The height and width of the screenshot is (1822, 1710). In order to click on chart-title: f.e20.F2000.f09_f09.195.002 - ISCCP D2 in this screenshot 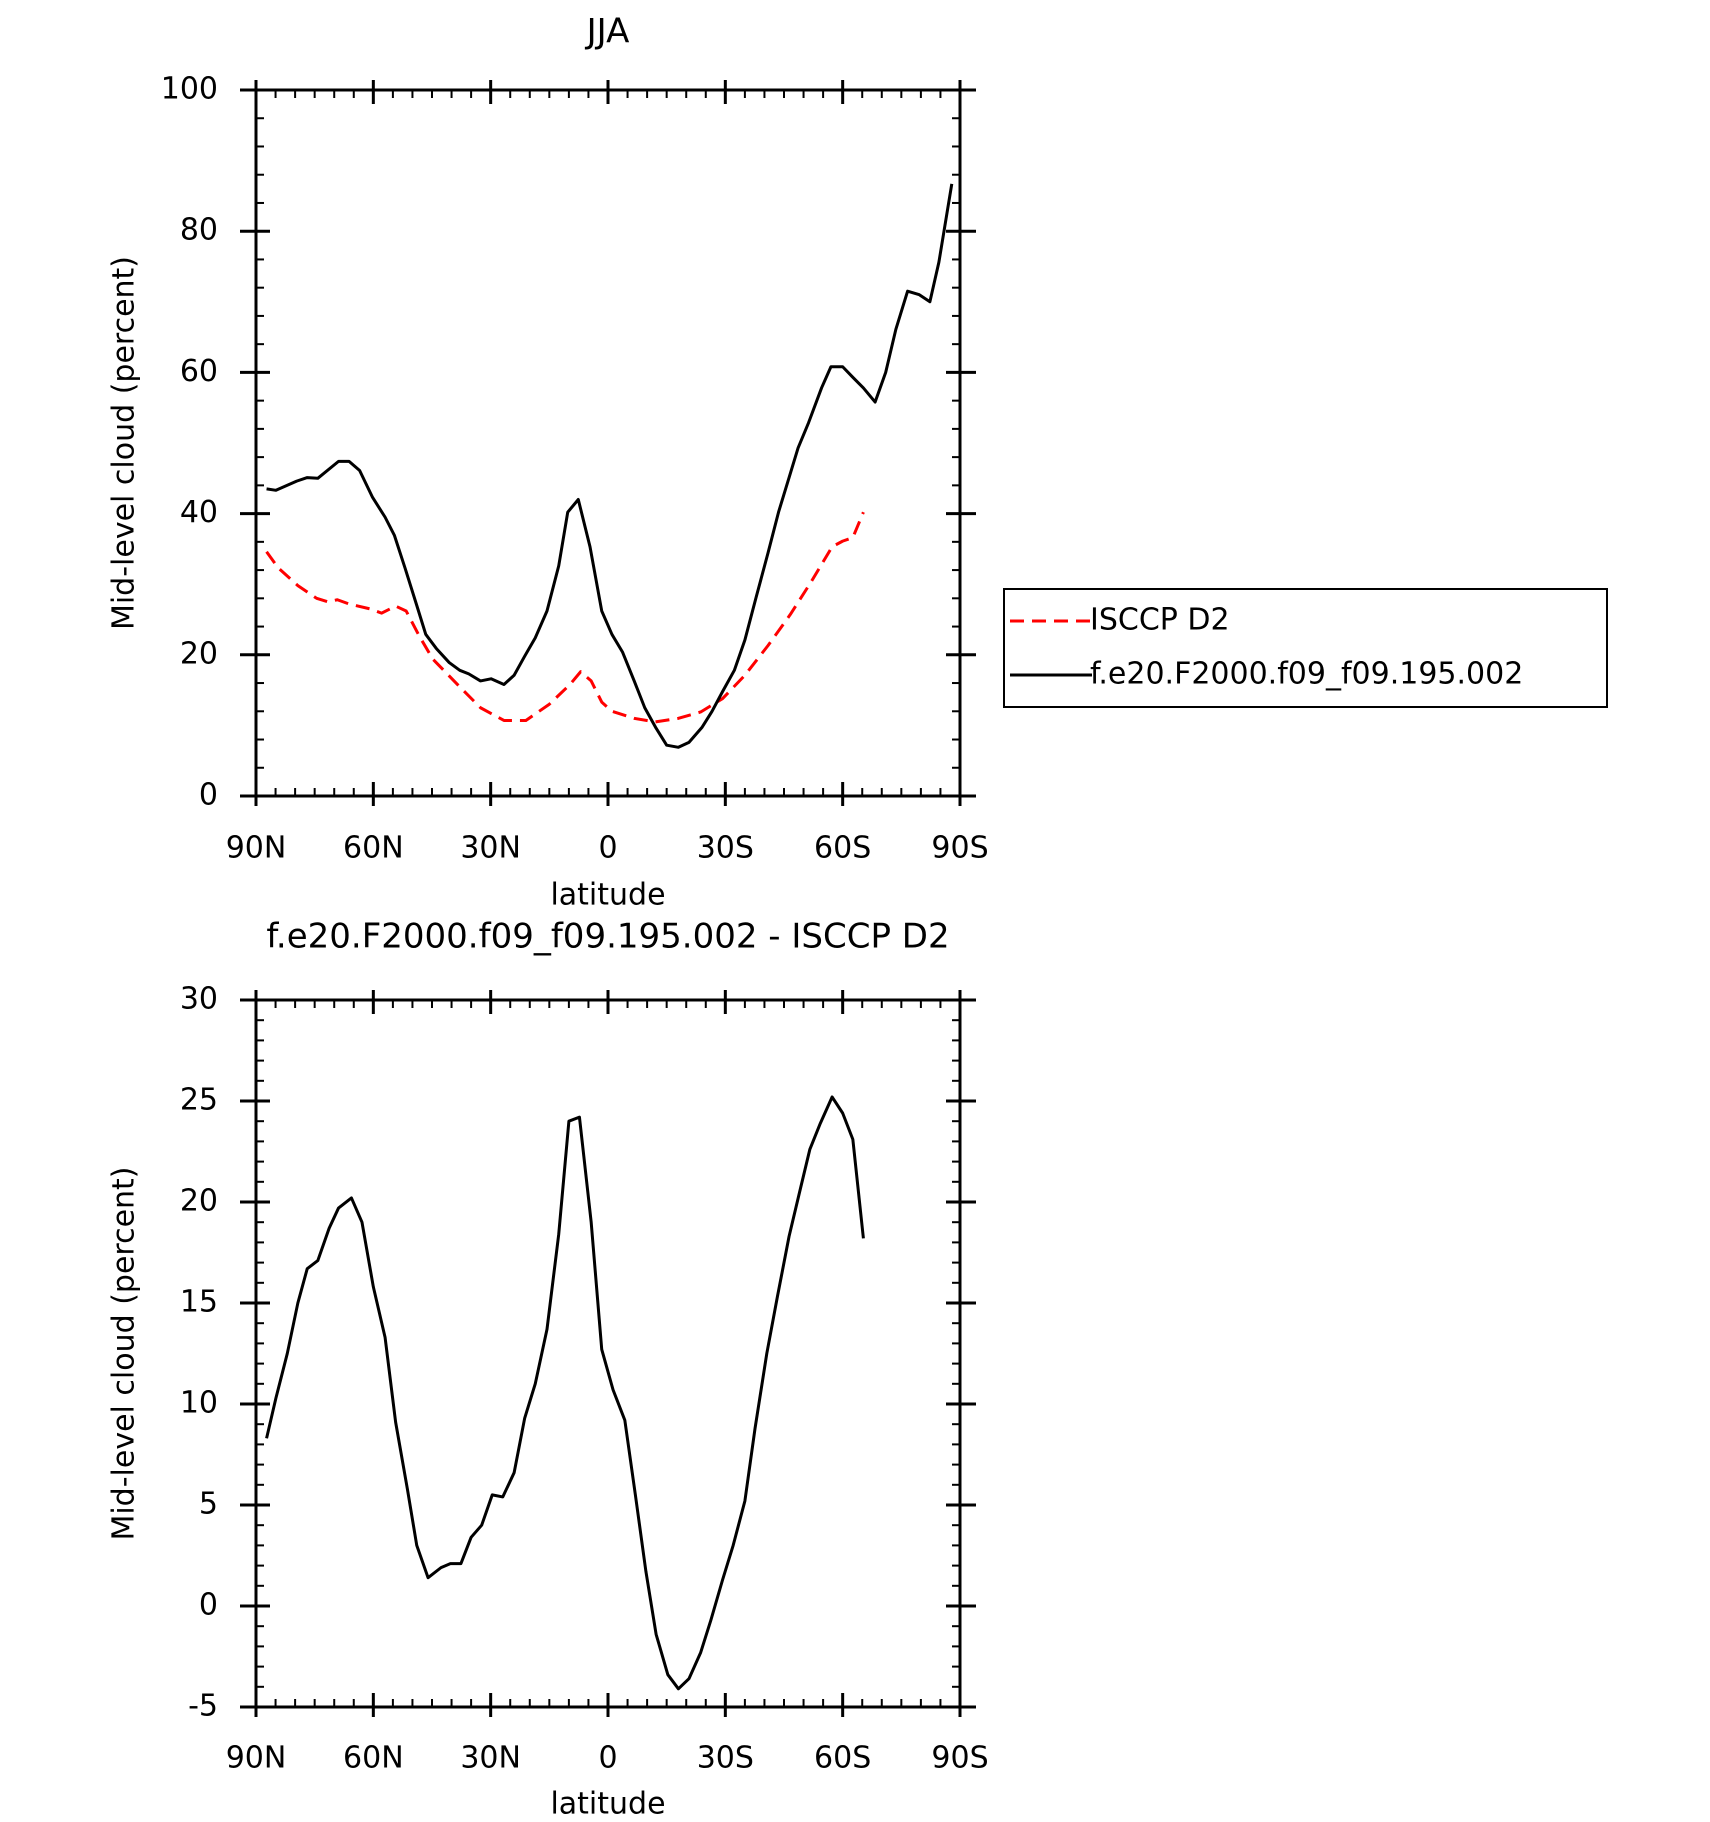, I will do `click(607, 937)`.